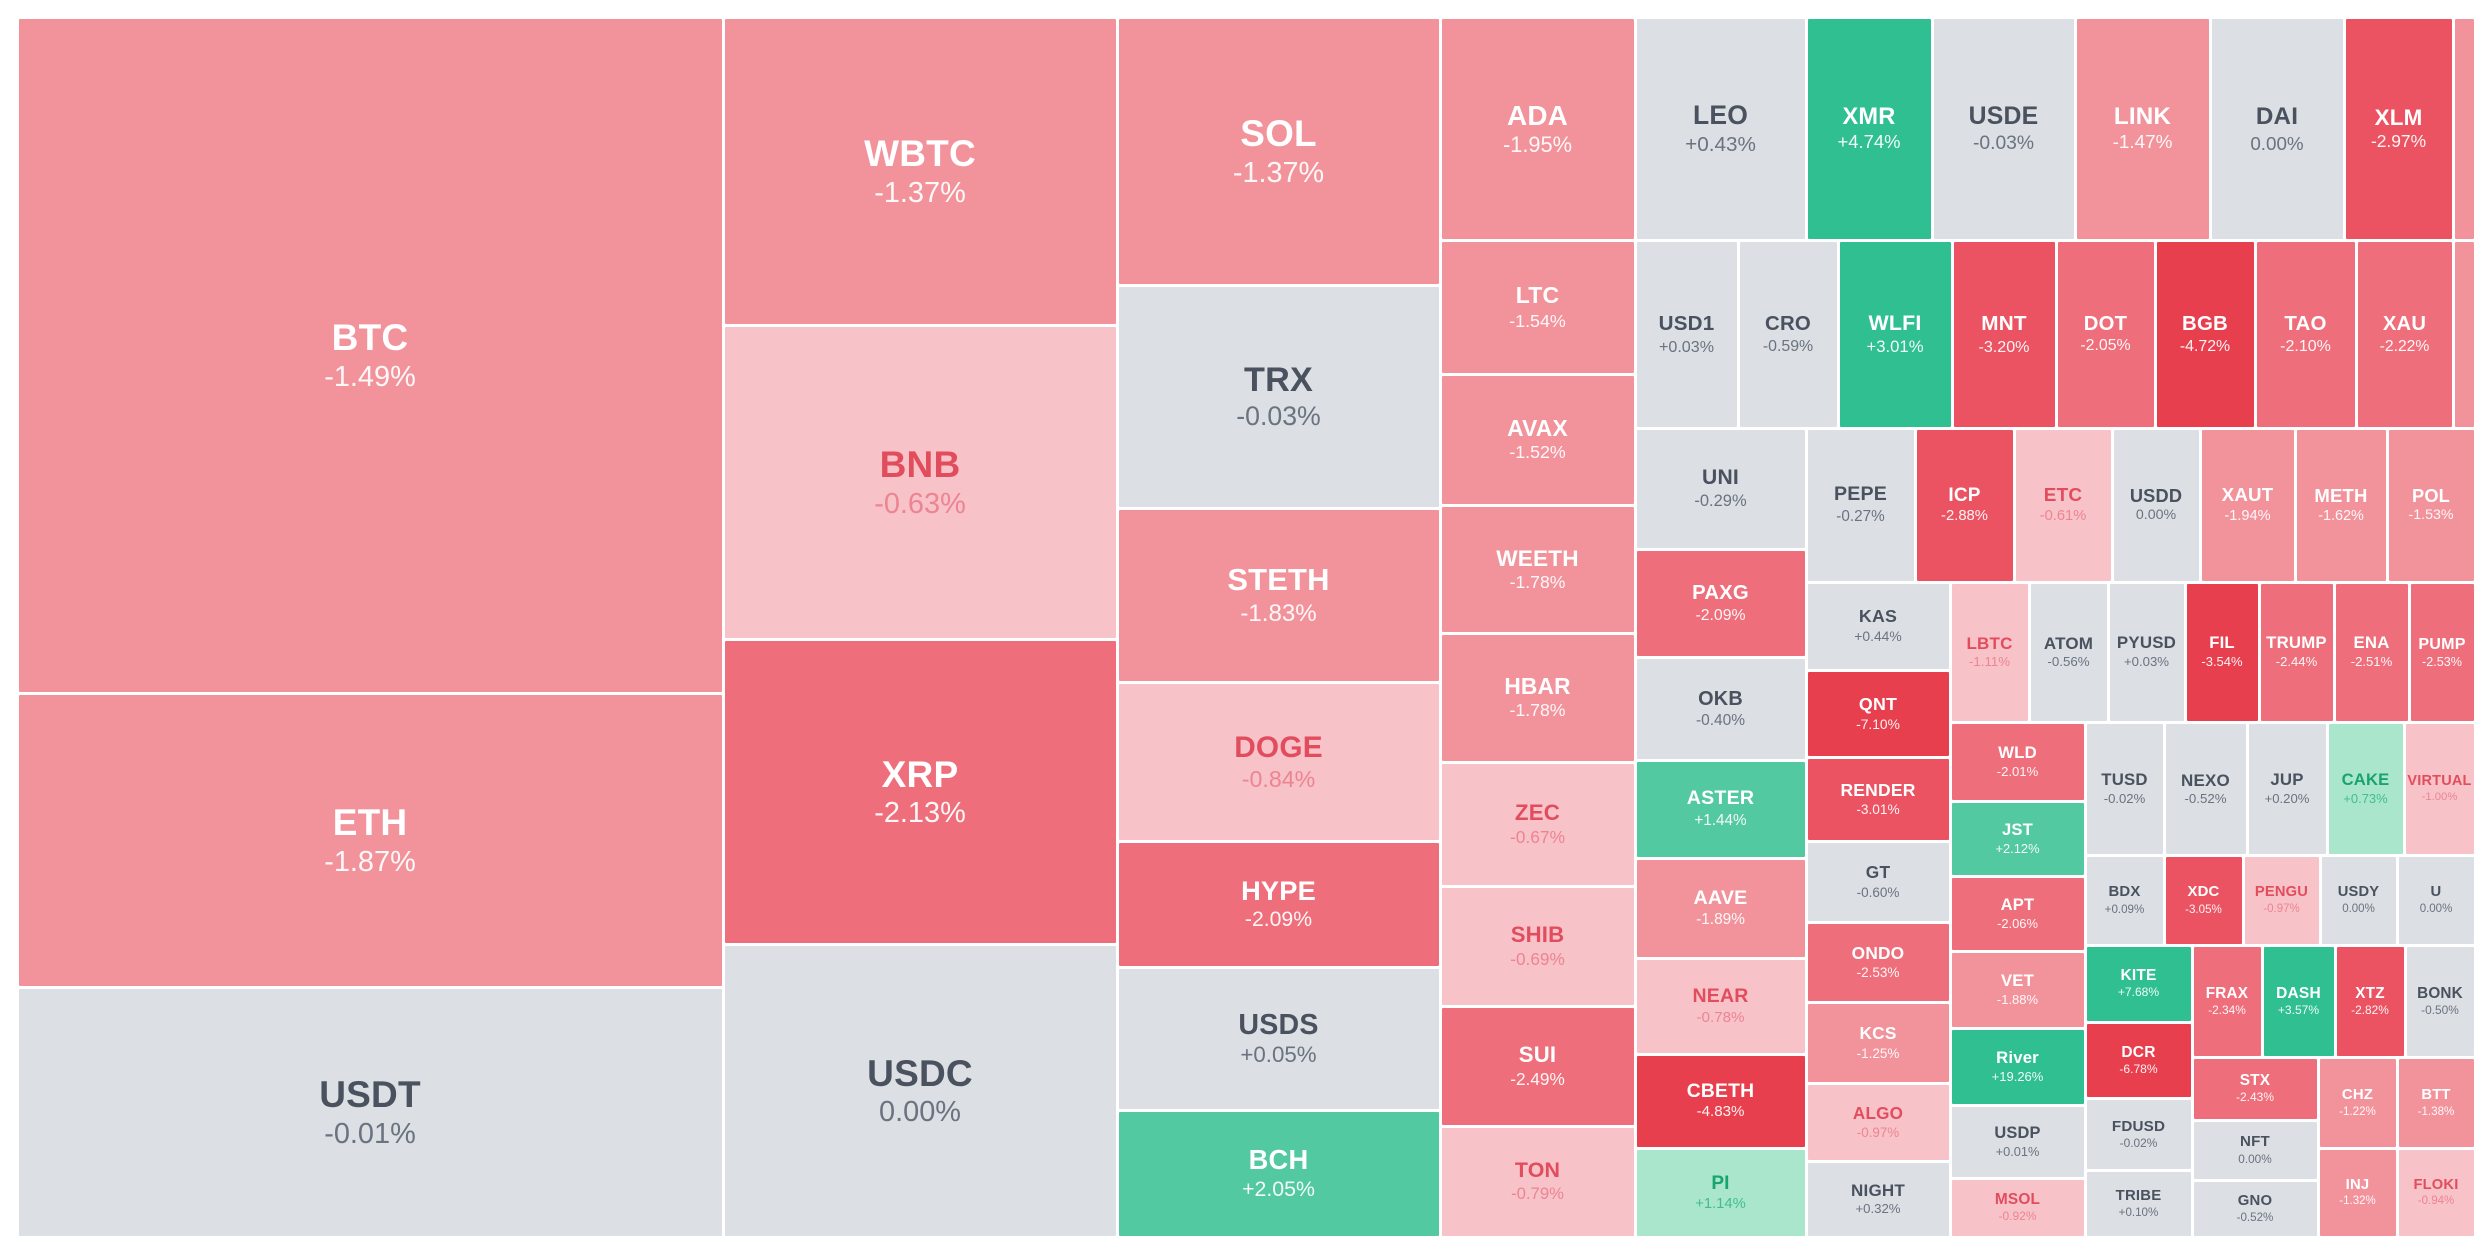 The width and height of the screenshot is (2487, 1251). I want to click on tile-BNB: BNB -0.63%, so click(920, 482).